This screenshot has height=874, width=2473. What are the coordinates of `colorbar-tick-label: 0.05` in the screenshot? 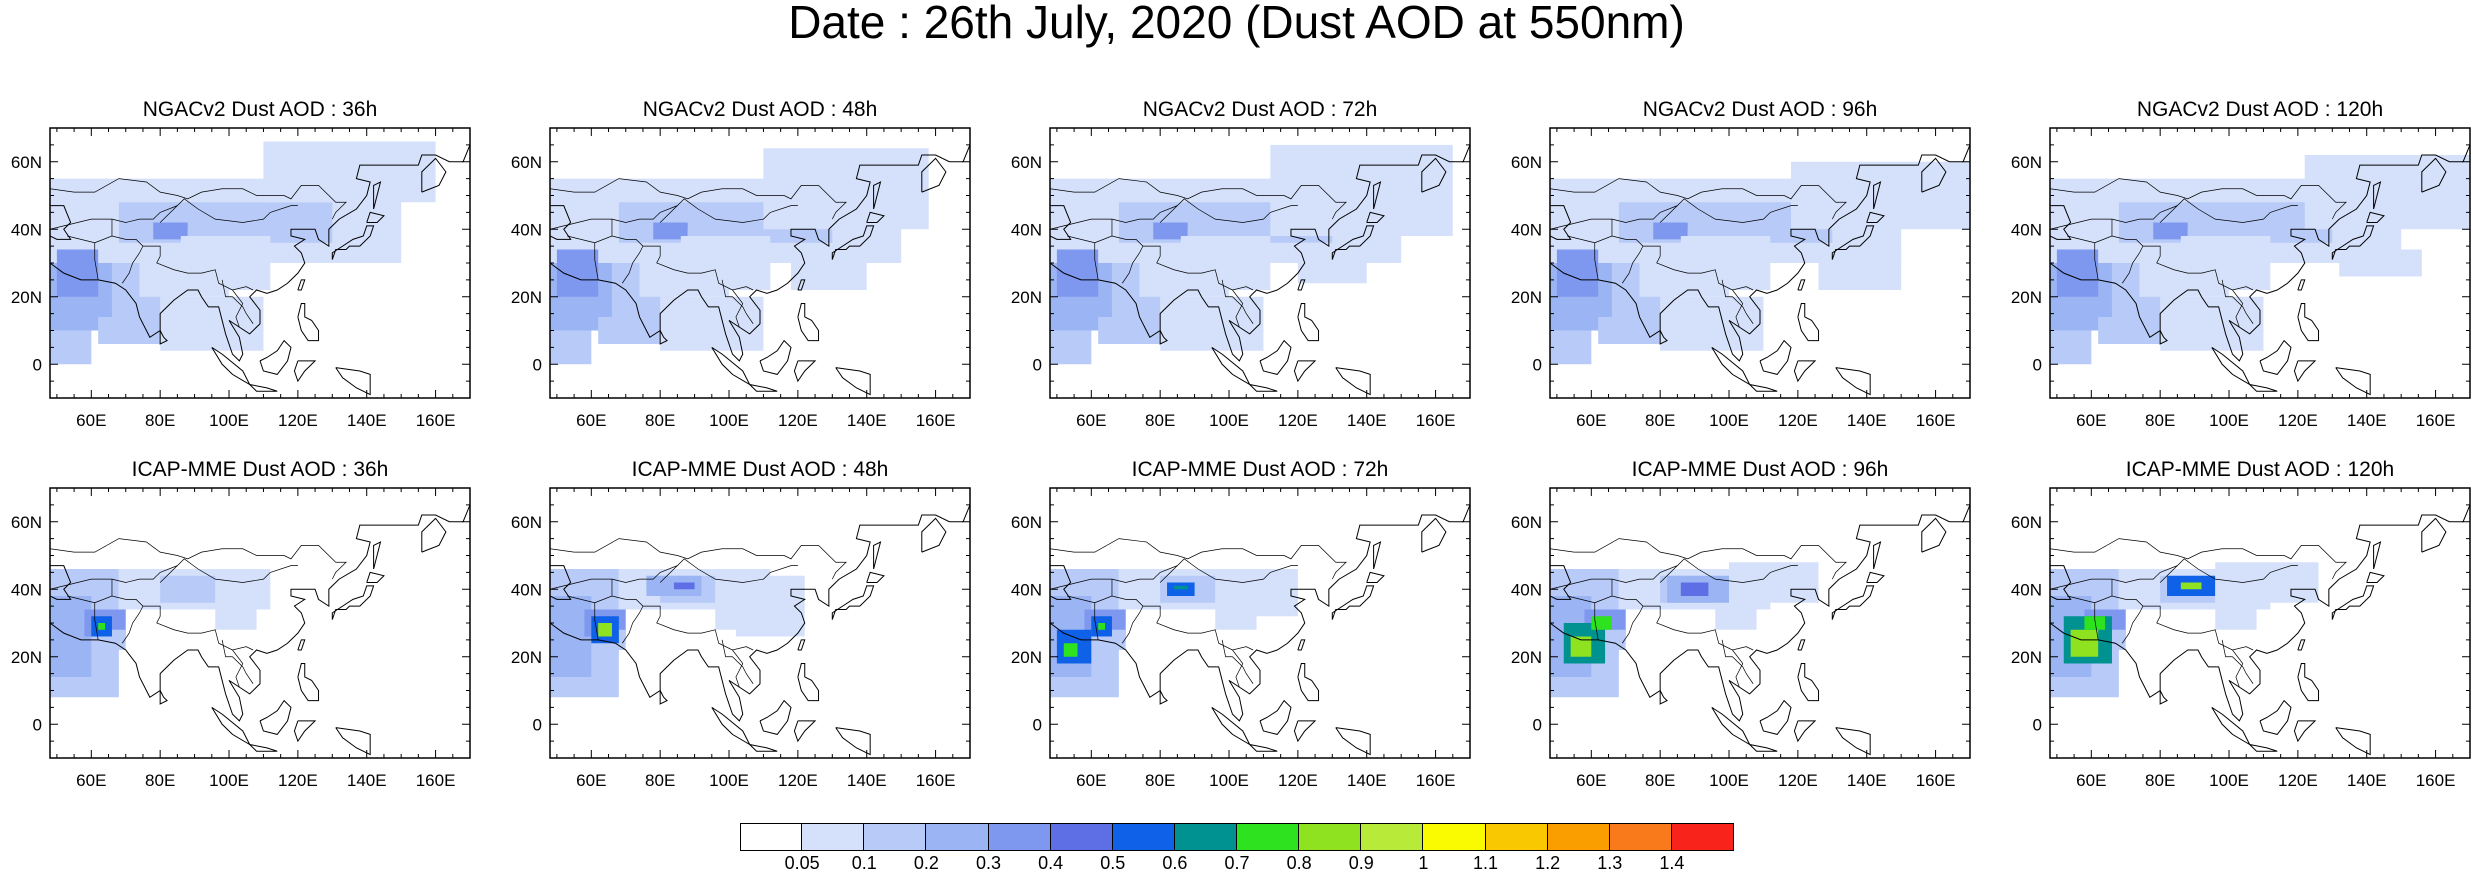 It's located at (802, 863).